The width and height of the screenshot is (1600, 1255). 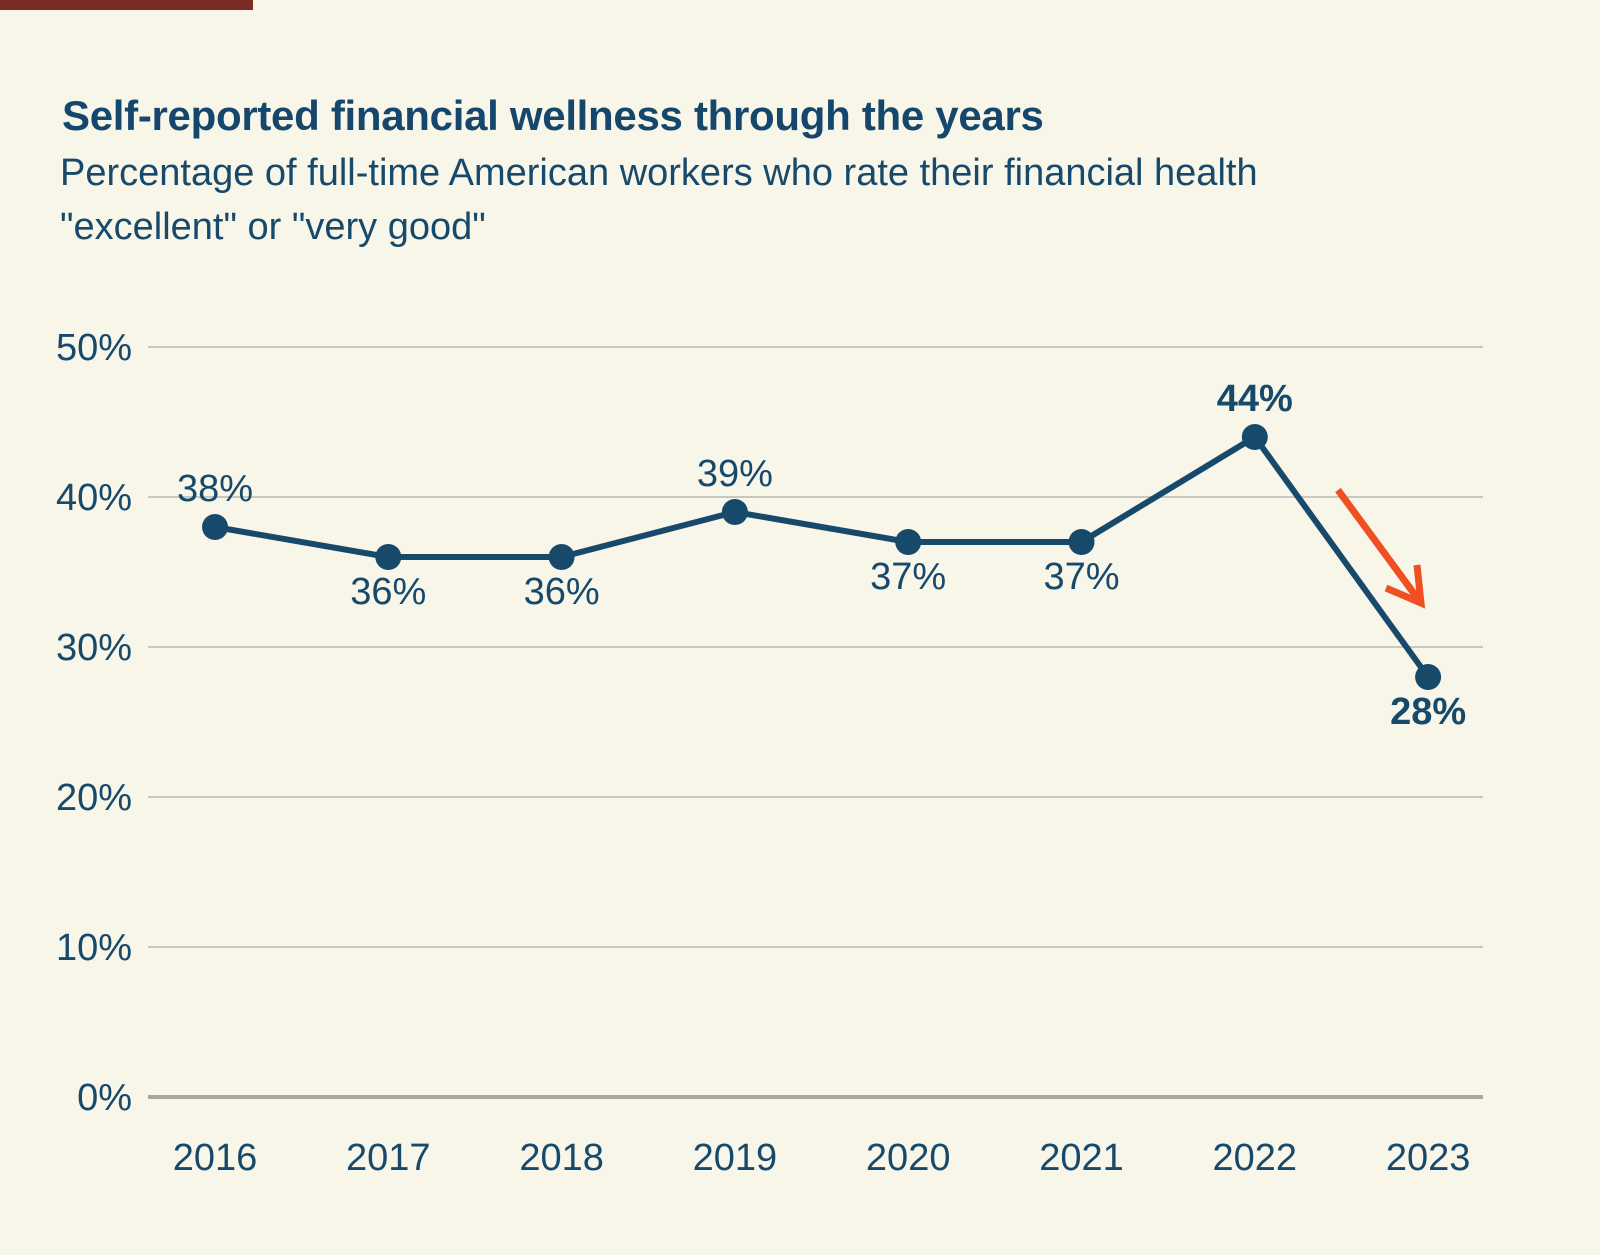 What do you see at coordinates (126, 5) in the screenshot?
I see `scroll-progress-bar` at bounding box center [126, 5].